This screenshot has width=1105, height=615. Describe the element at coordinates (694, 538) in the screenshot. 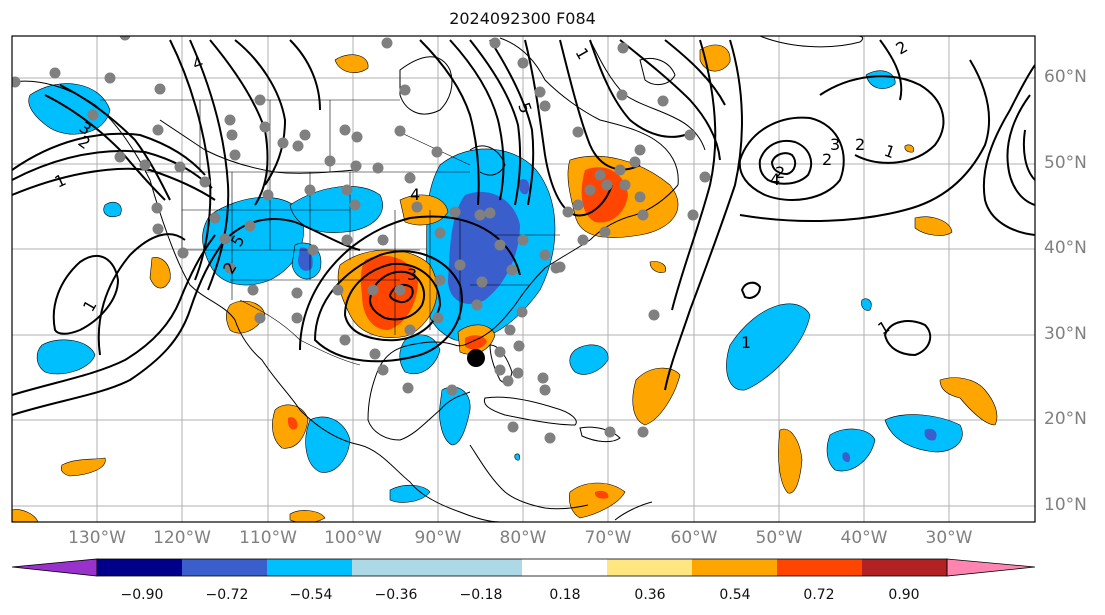

I see `lon-label: 60°W` at that location.